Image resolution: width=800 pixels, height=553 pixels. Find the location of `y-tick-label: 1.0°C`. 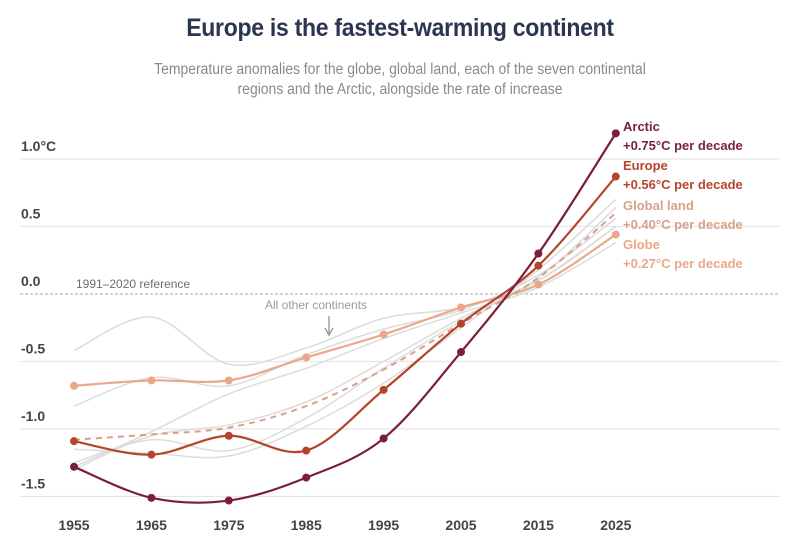

y-tick-label: 1.0°C is located at coordinates (38, 146).